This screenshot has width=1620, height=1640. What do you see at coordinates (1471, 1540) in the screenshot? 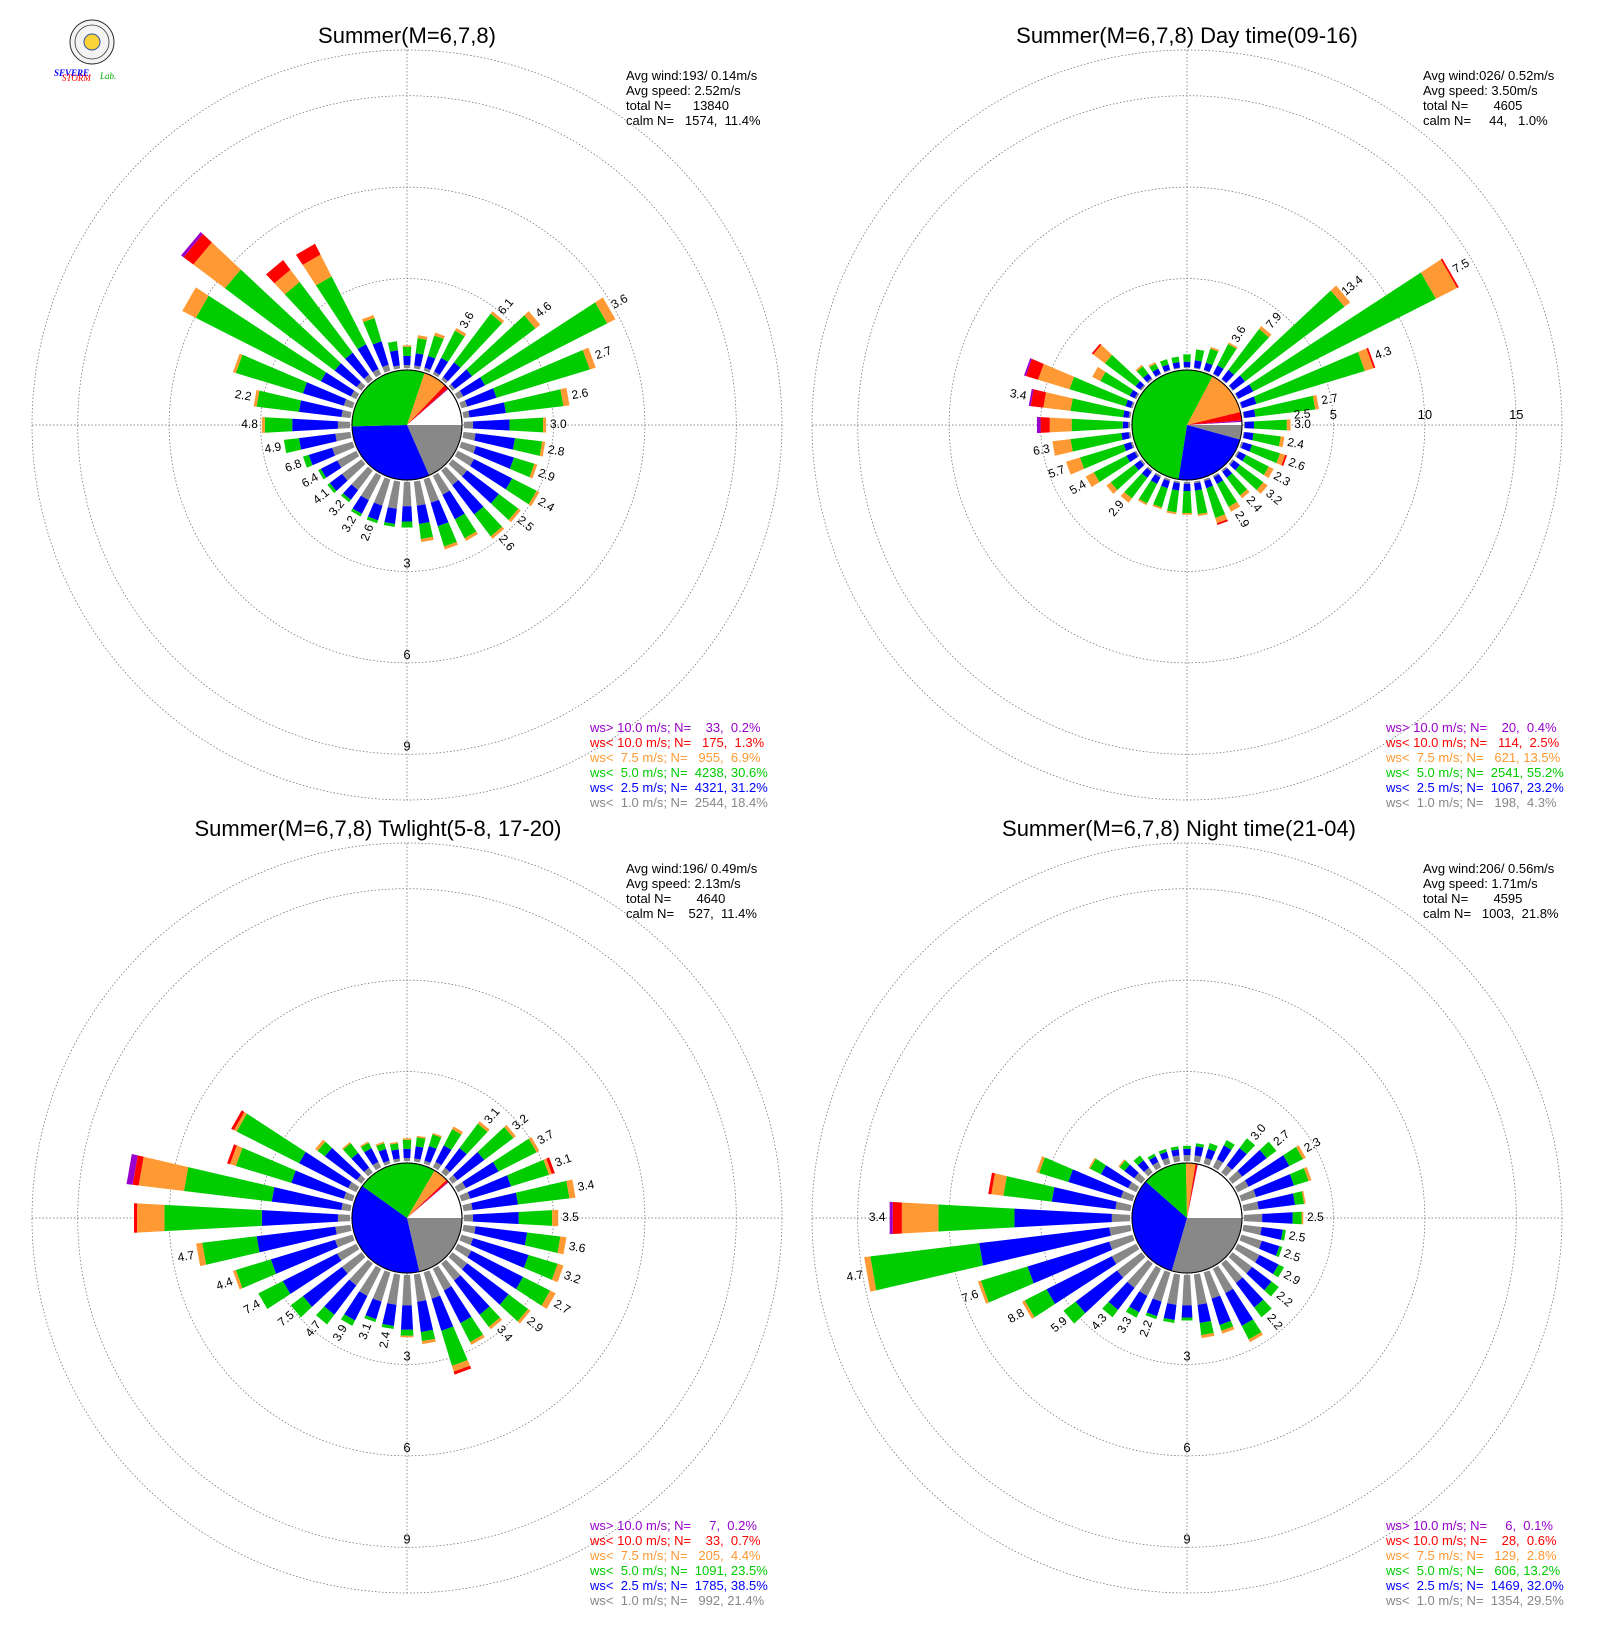
I see `legend-entry: ws< 10.0 m/s; N= 28, 0.6%` at bounding box center [1471, 1540].